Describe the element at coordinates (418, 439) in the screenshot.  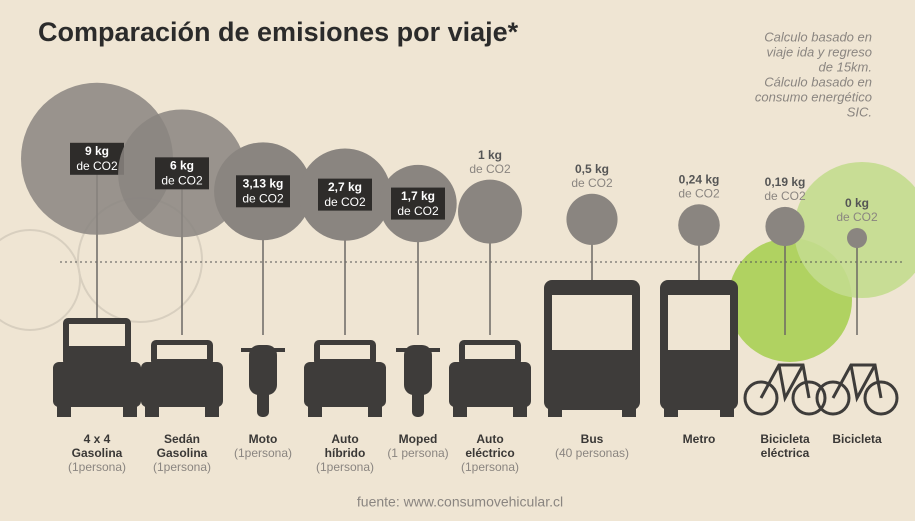
I see `category-label: Moped` at that location.